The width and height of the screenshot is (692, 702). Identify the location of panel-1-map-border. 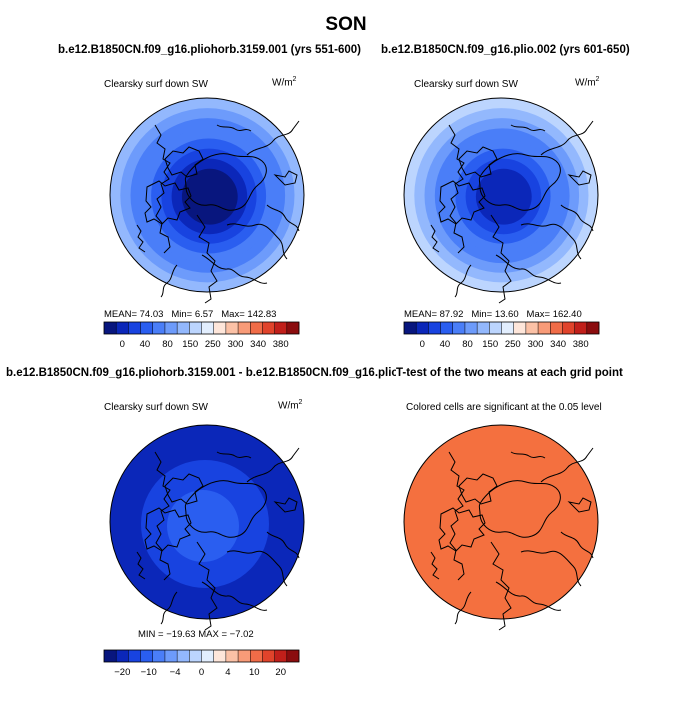
(207, 195).